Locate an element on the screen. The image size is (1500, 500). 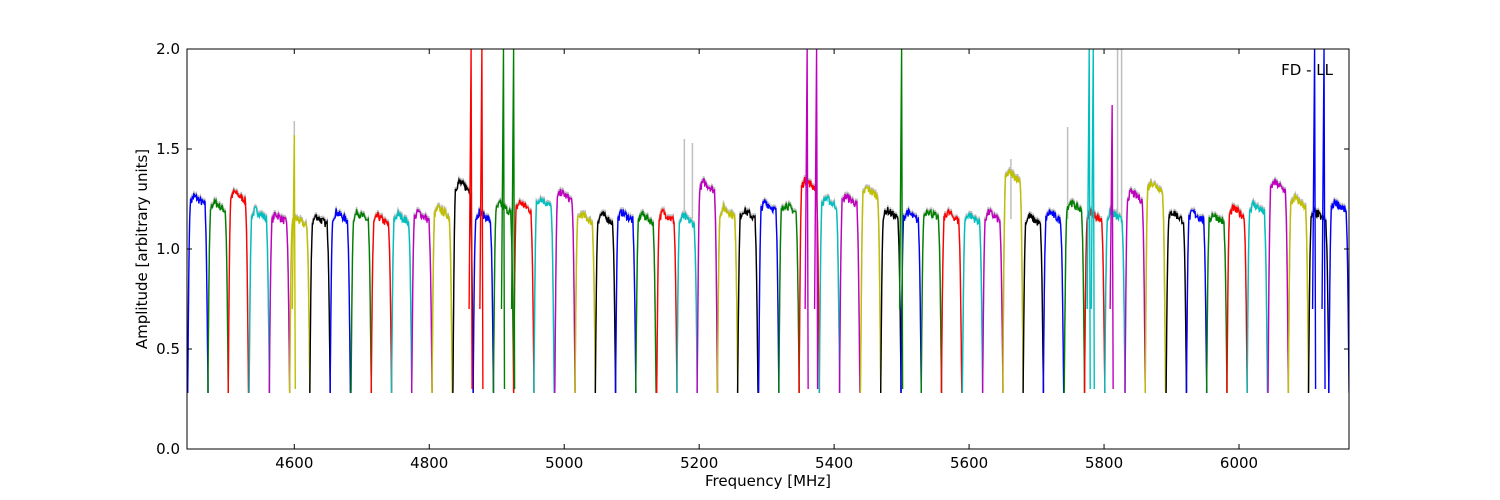
x-tick-label: 5600 is located at coordinates (969, 463).